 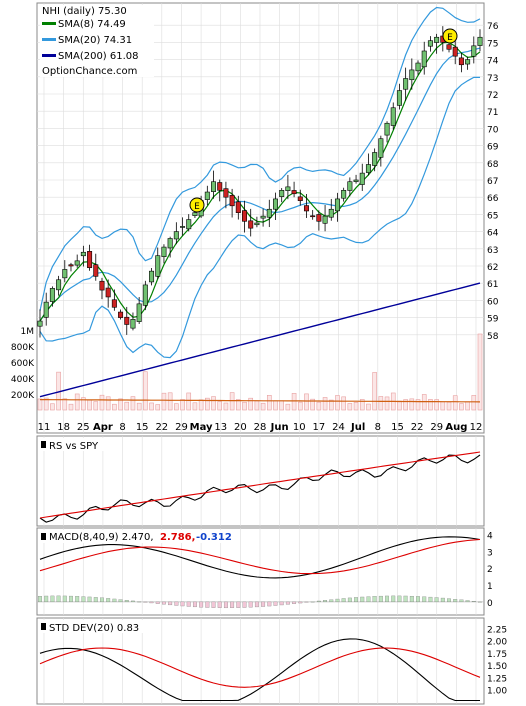 I want to click on price-y-tick: 73, so click(x=492, y=79).